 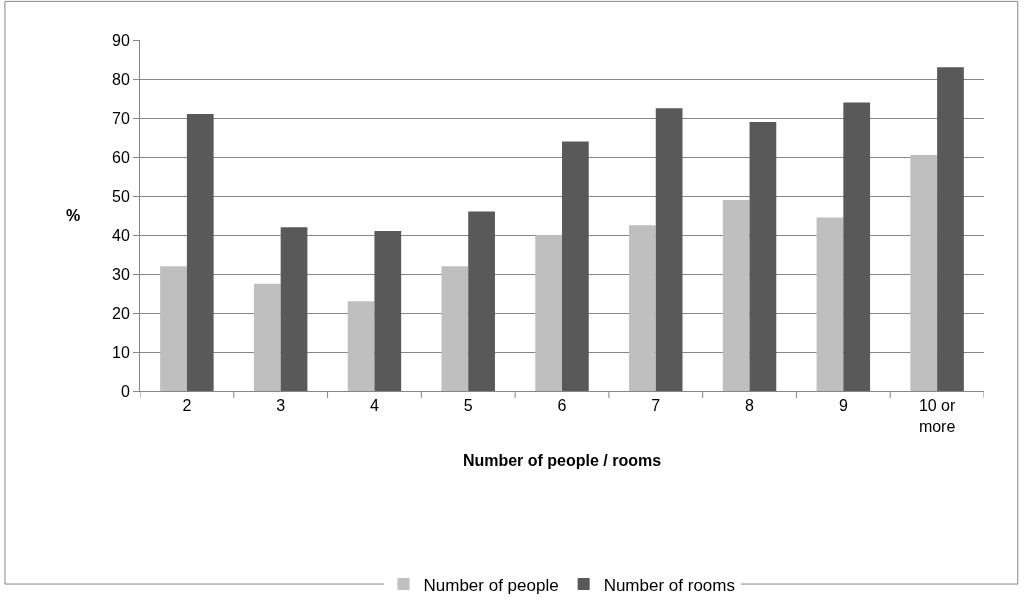 I want to click on y-tick-label: 30, so click(x=121, y=274).